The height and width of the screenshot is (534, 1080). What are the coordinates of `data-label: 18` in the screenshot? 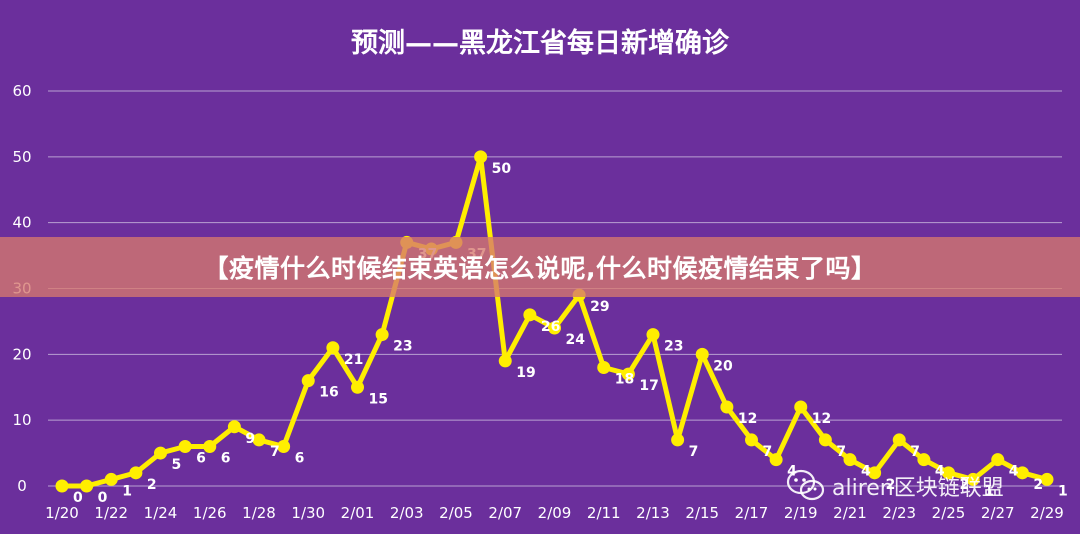 It's located at (624, 380).